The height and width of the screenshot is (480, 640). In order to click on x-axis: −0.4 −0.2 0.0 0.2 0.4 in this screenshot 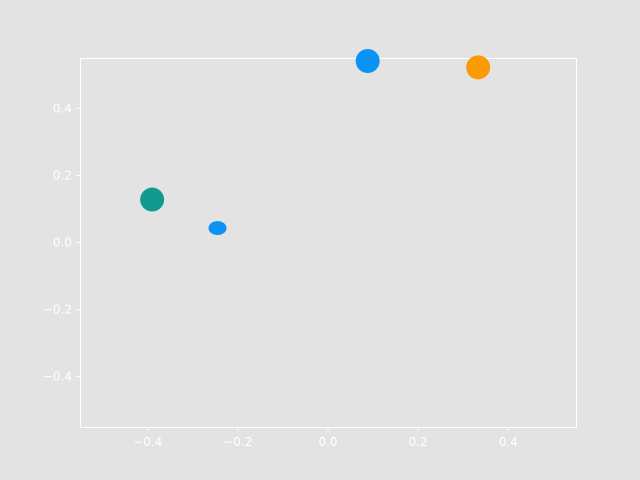, I will do `click(325, 438)`.